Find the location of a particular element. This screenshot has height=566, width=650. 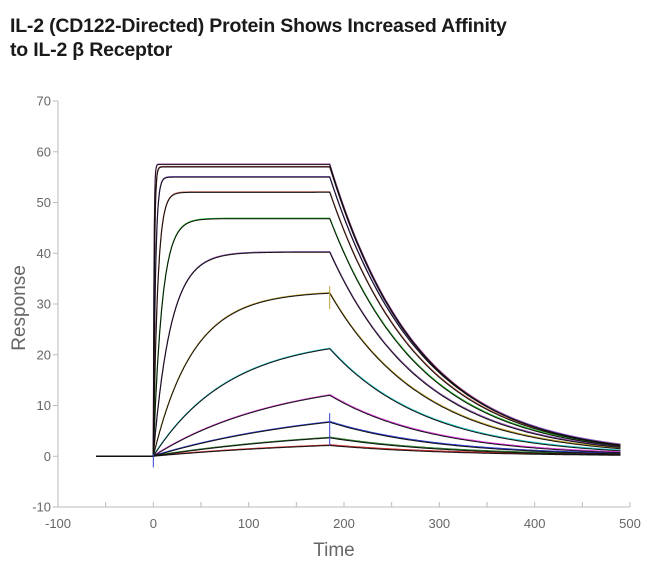

y-tick-label: 50 is located at coordinates (44, 202).